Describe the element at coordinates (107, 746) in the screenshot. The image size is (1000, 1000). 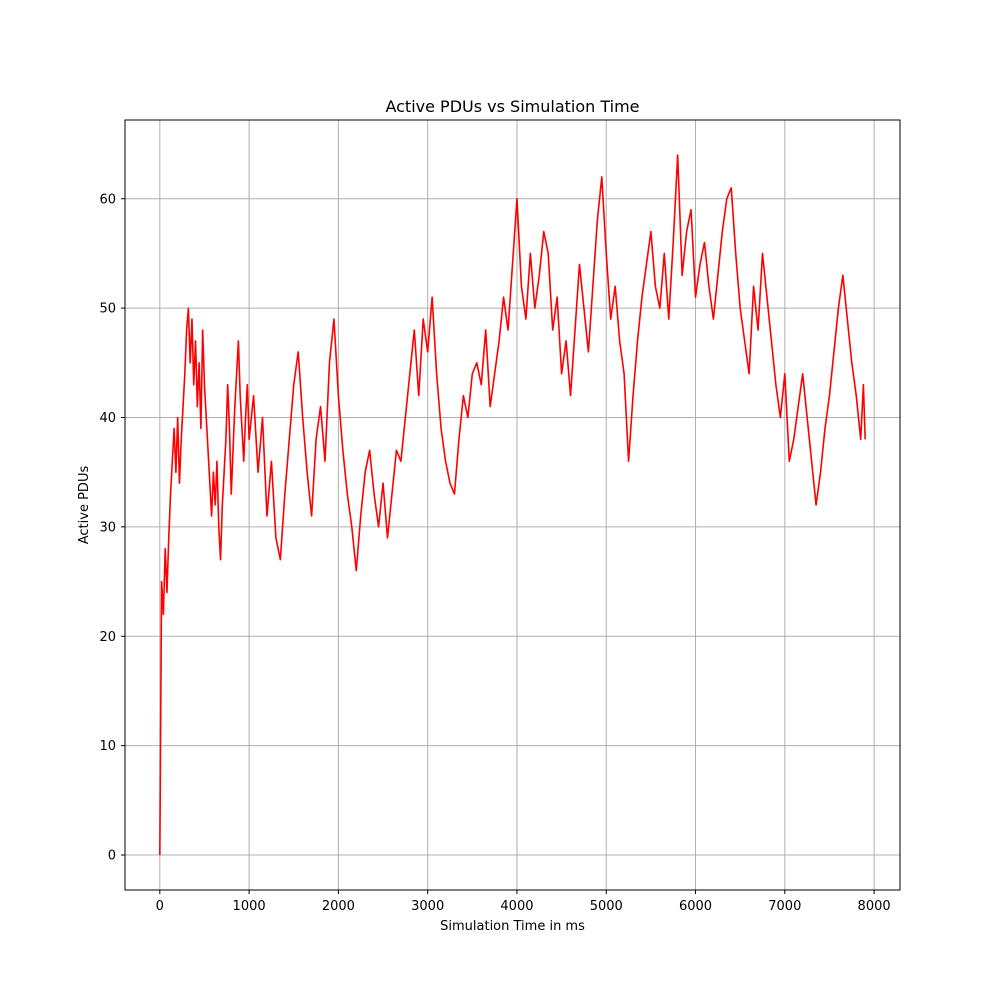
I see `y-tick-label: 10` at that location.